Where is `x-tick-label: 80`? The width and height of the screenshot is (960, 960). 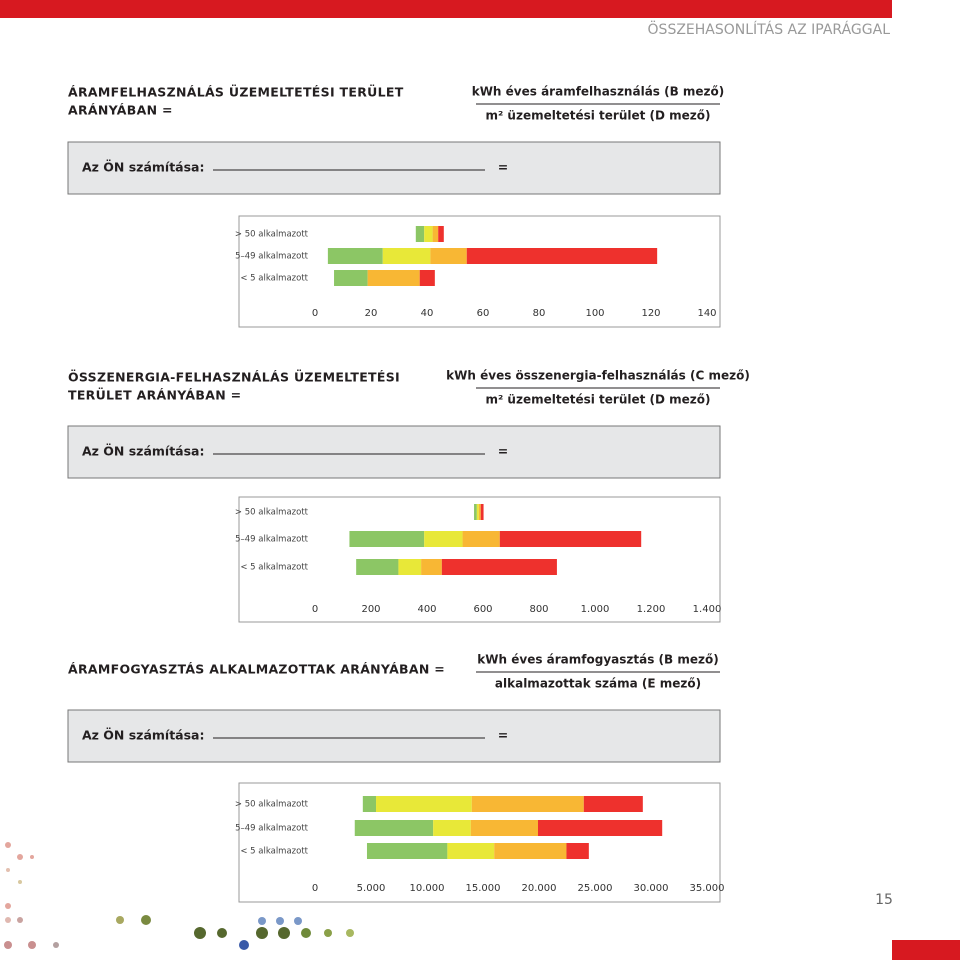
x-tick-label: 80 is located at coordinates (539, 313).